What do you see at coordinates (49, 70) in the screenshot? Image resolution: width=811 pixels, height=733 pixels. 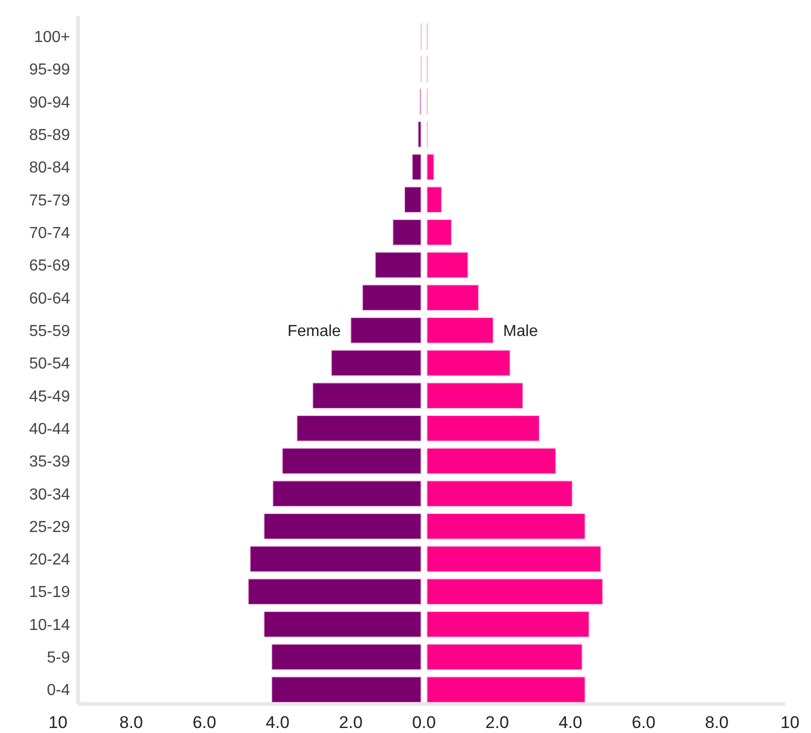 I see `y-tick-label: 95-99` at bounding box center [49, 70].